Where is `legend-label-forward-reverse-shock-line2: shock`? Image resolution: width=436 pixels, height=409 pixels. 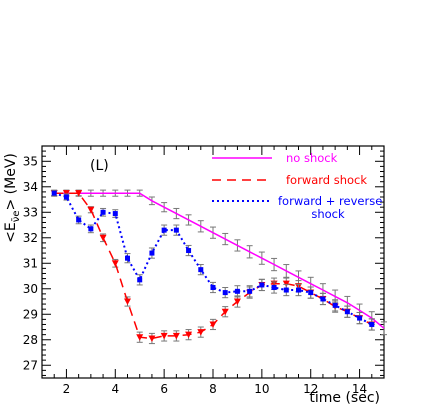 legend-label-forward-reverse-shock-line2: shock is located at coordinates (328, 214).